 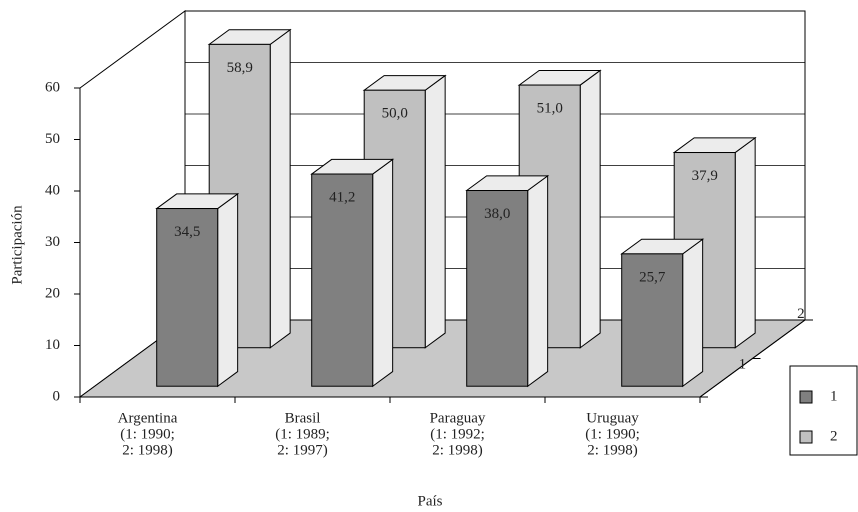 What do you see at coordinates (57, 396) in the screenshot?
I see `y-tick-label: 0` at bounding box center [57, 396].